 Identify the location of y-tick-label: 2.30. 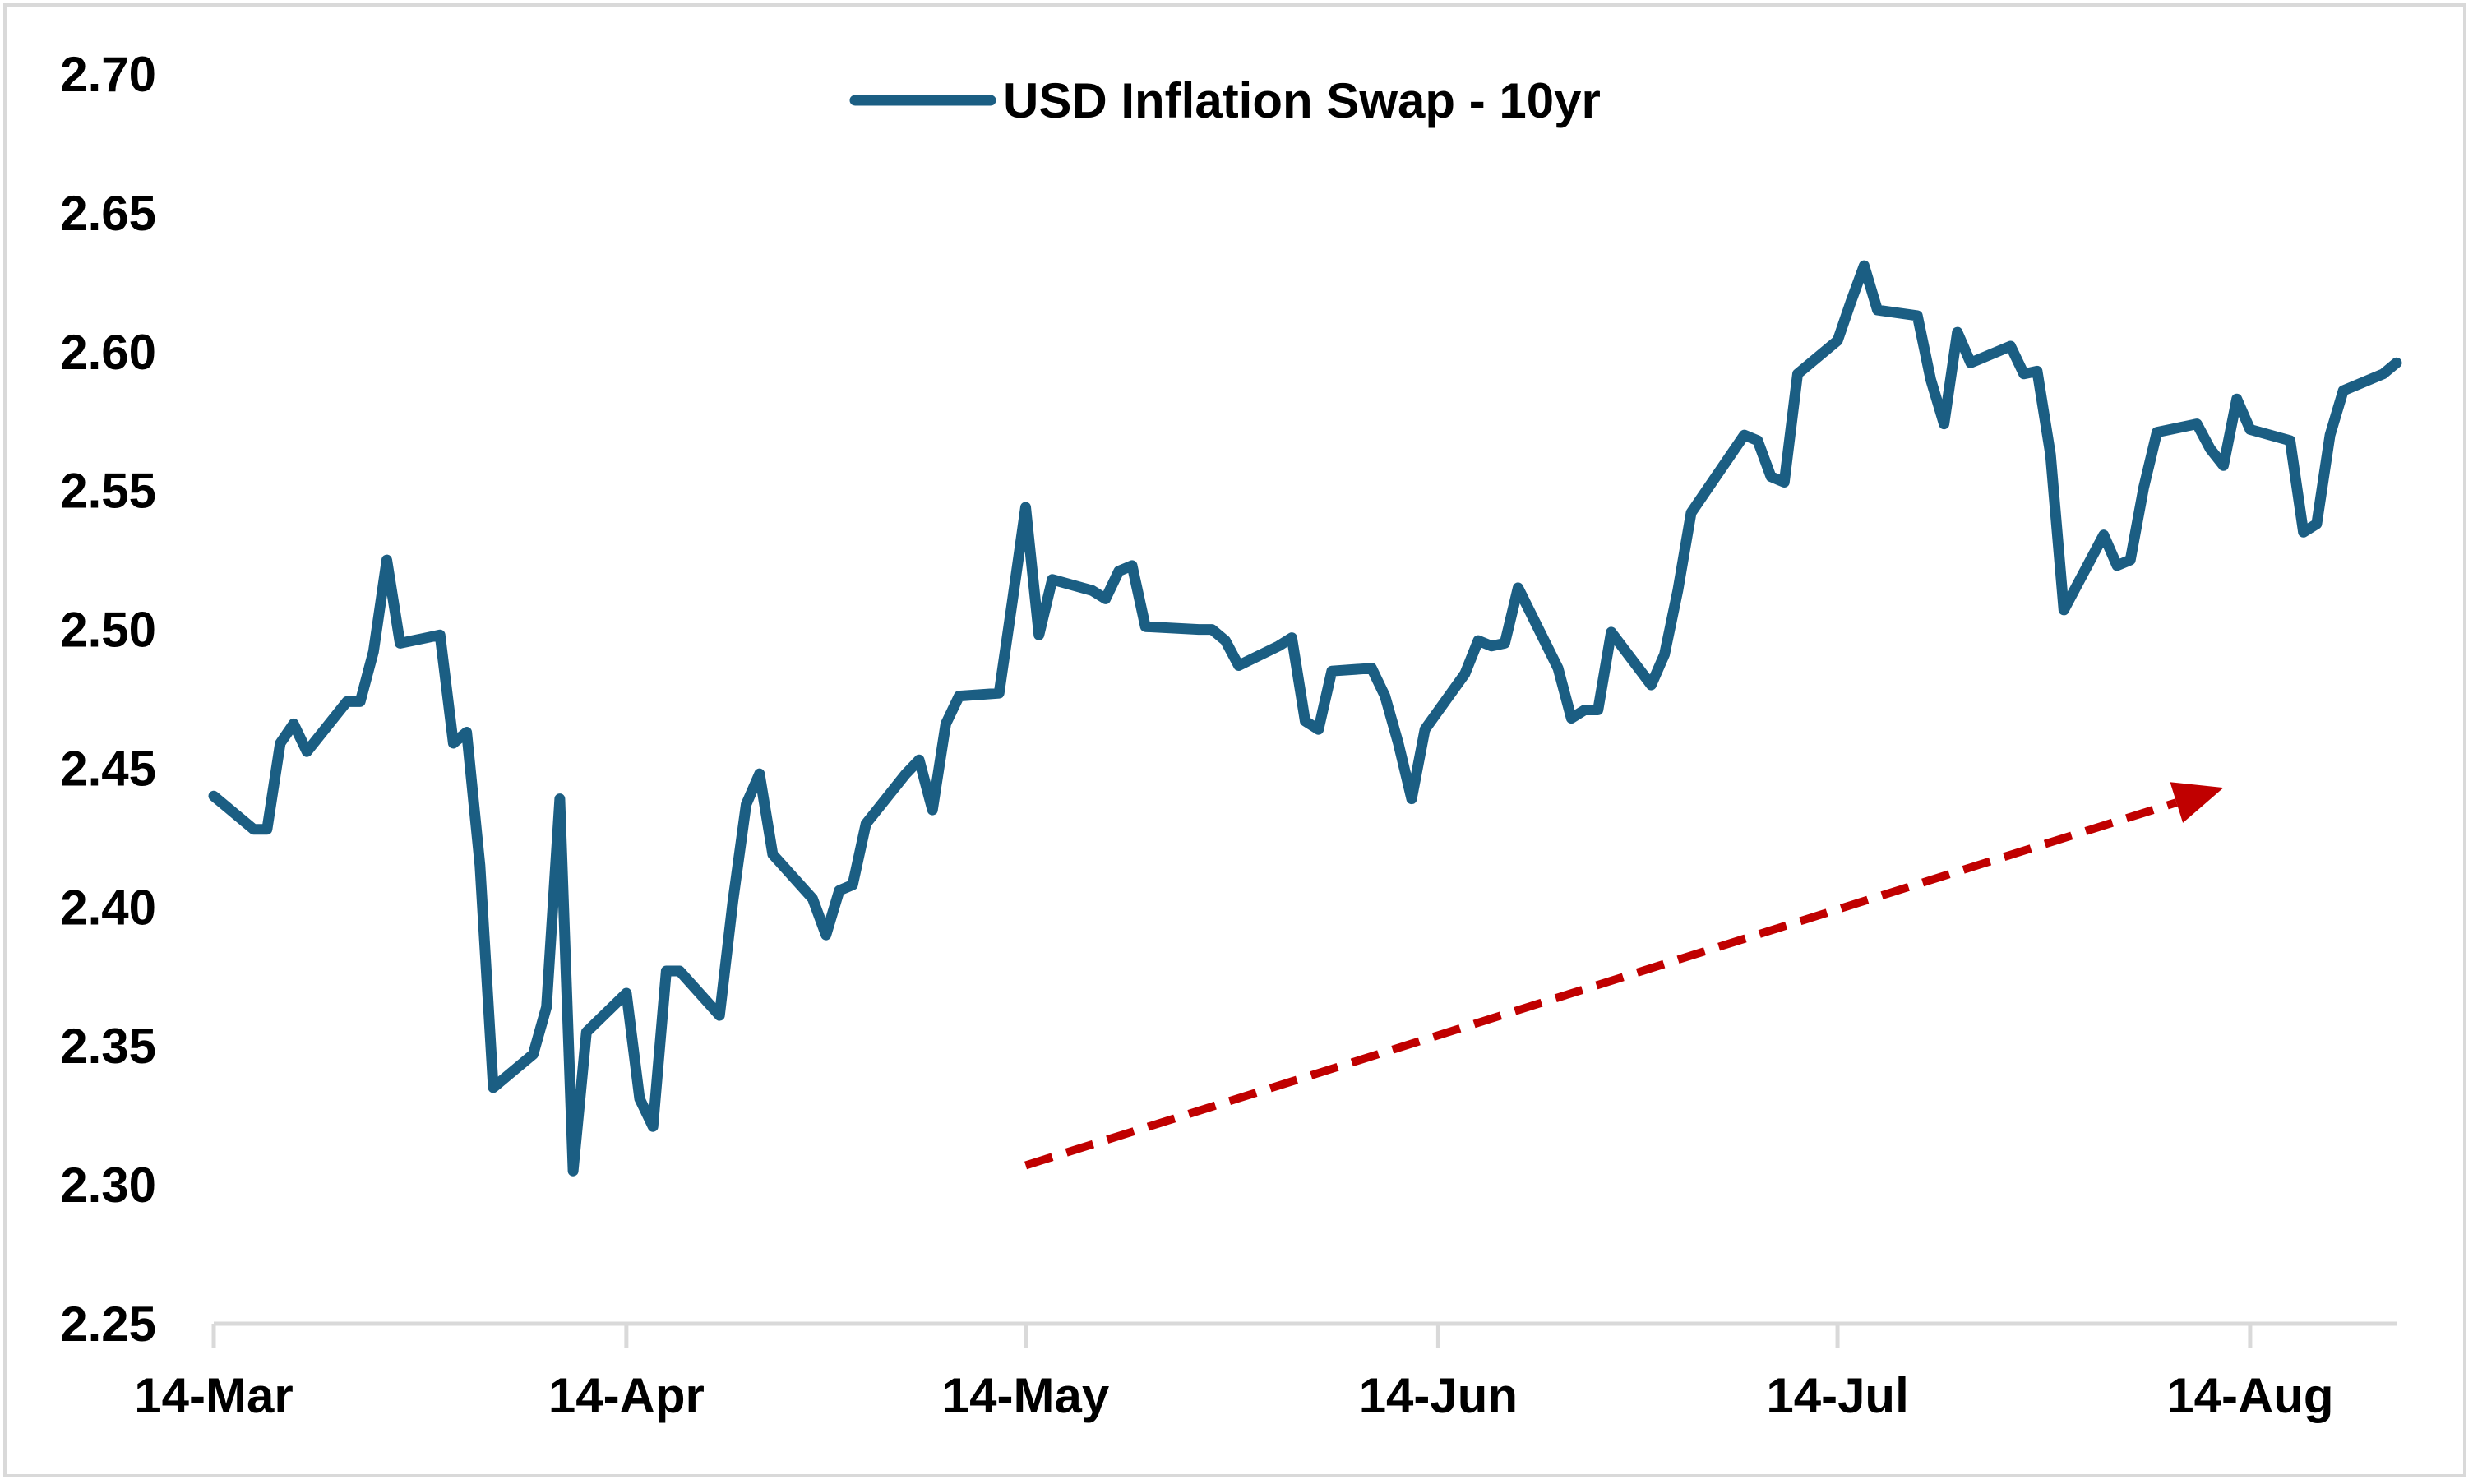
(108, 1185).